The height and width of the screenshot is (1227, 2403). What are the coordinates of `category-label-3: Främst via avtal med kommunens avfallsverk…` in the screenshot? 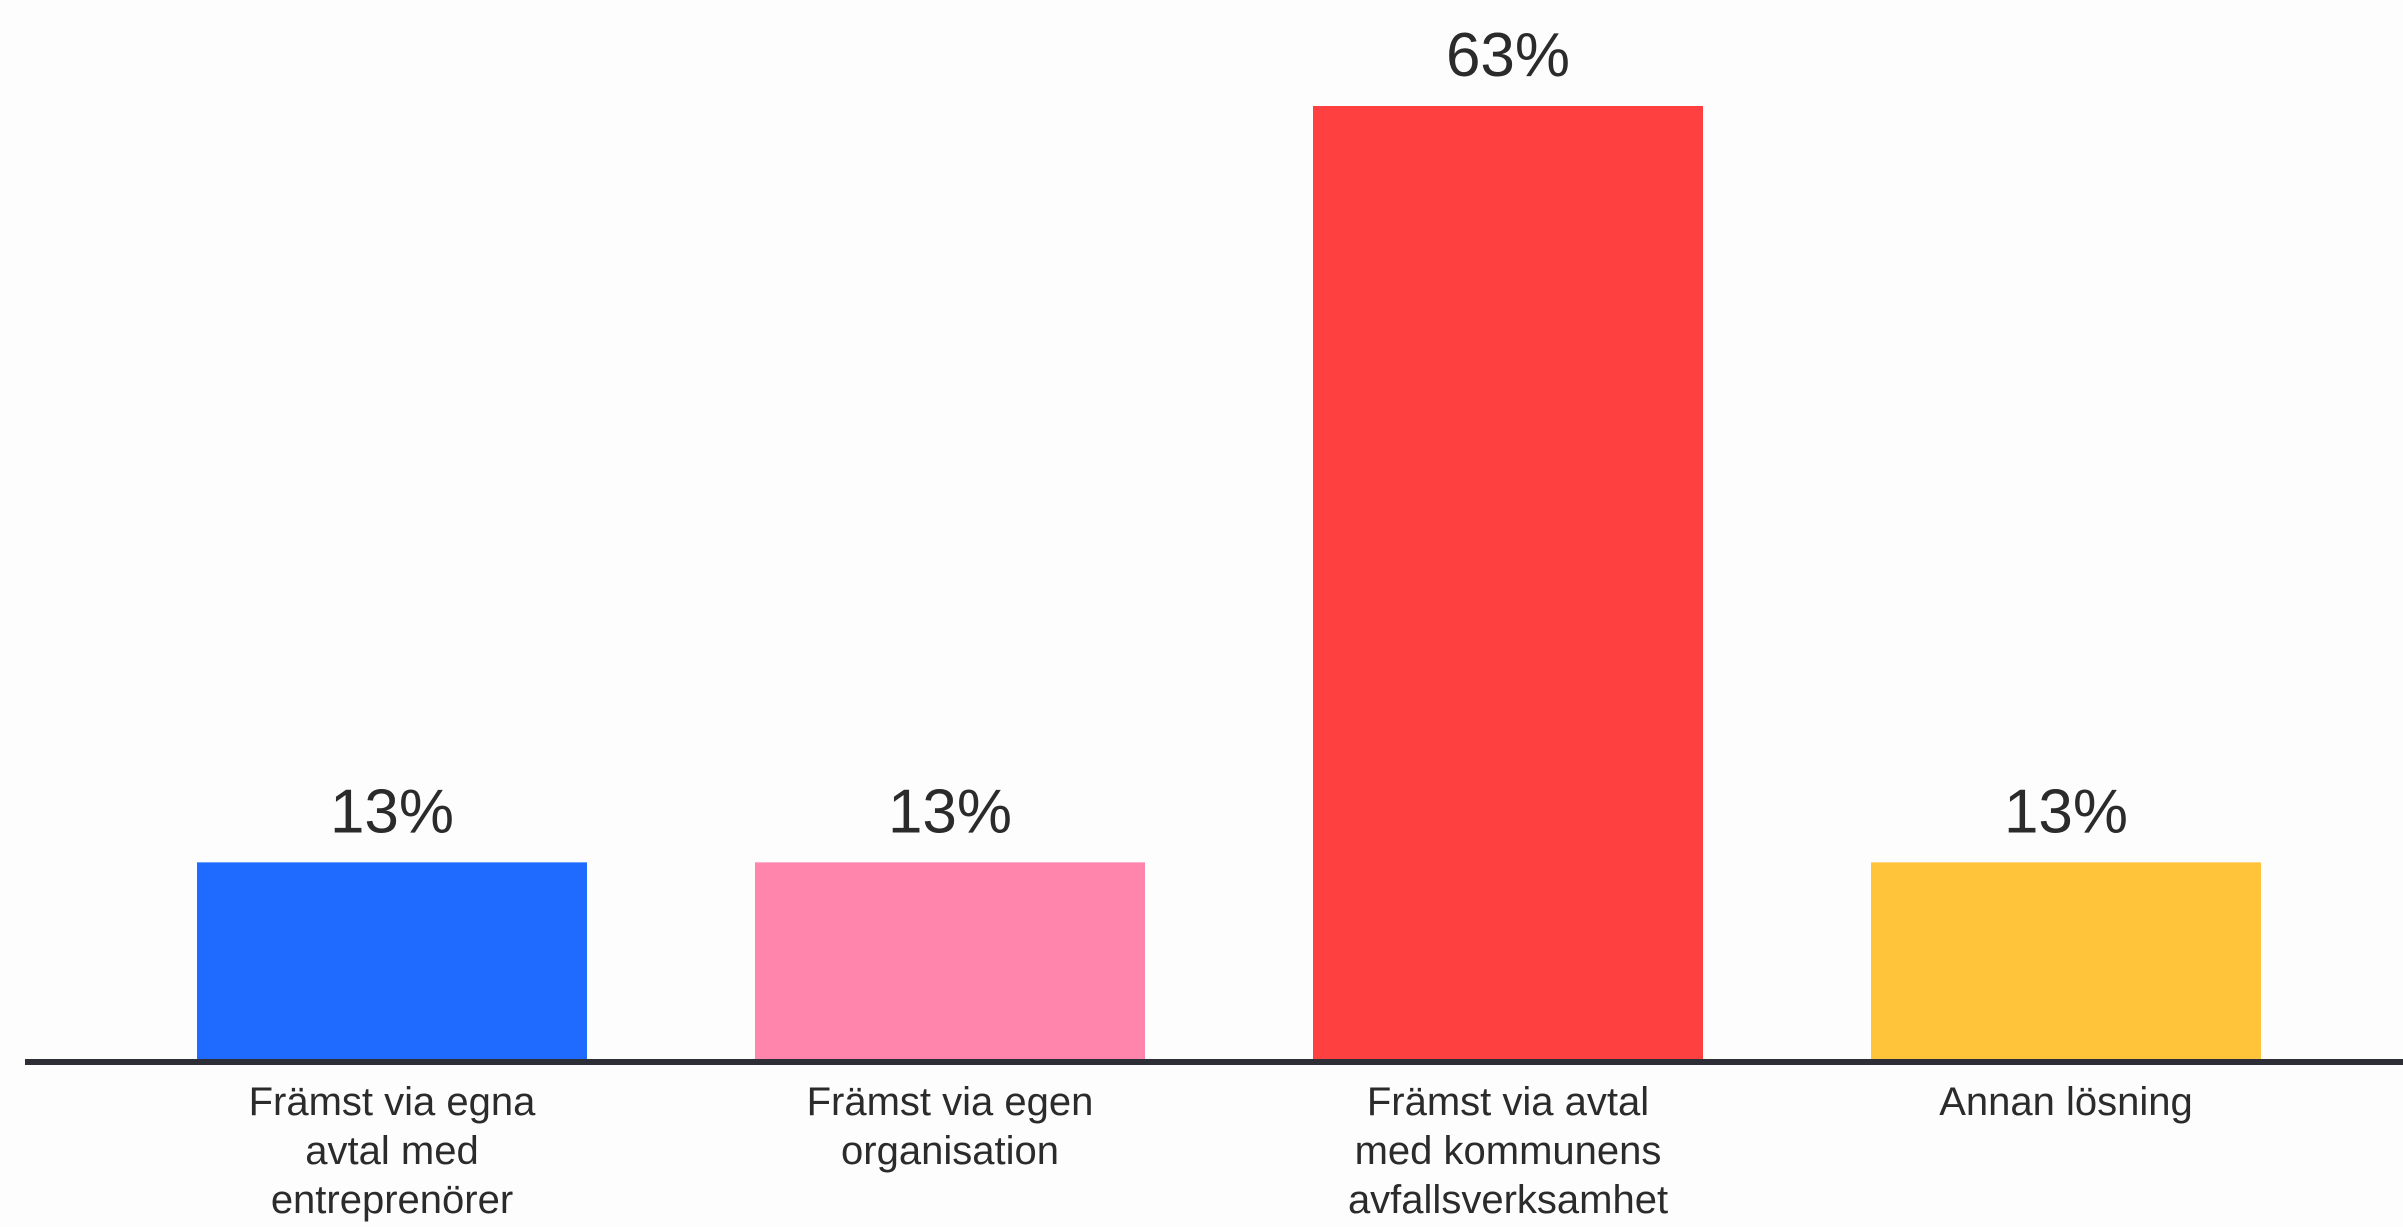 It's located at (1508, 1151).